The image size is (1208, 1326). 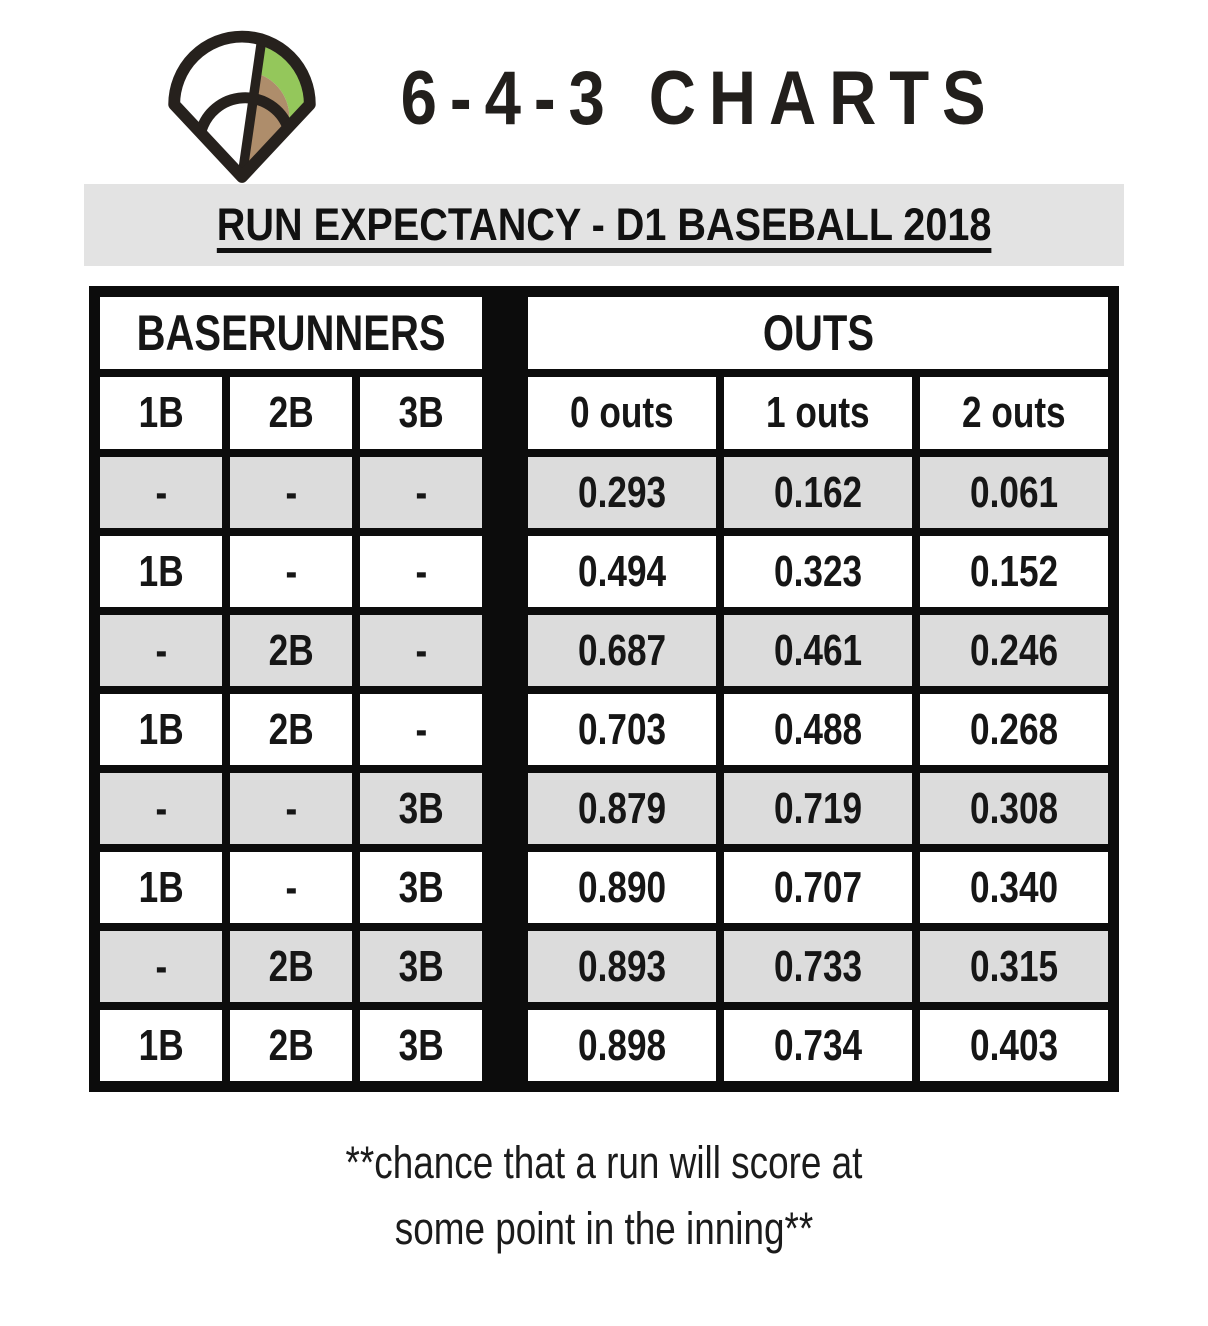 I want to click on column-header-0-outs: 0 outs, so click(x=622, y=413).